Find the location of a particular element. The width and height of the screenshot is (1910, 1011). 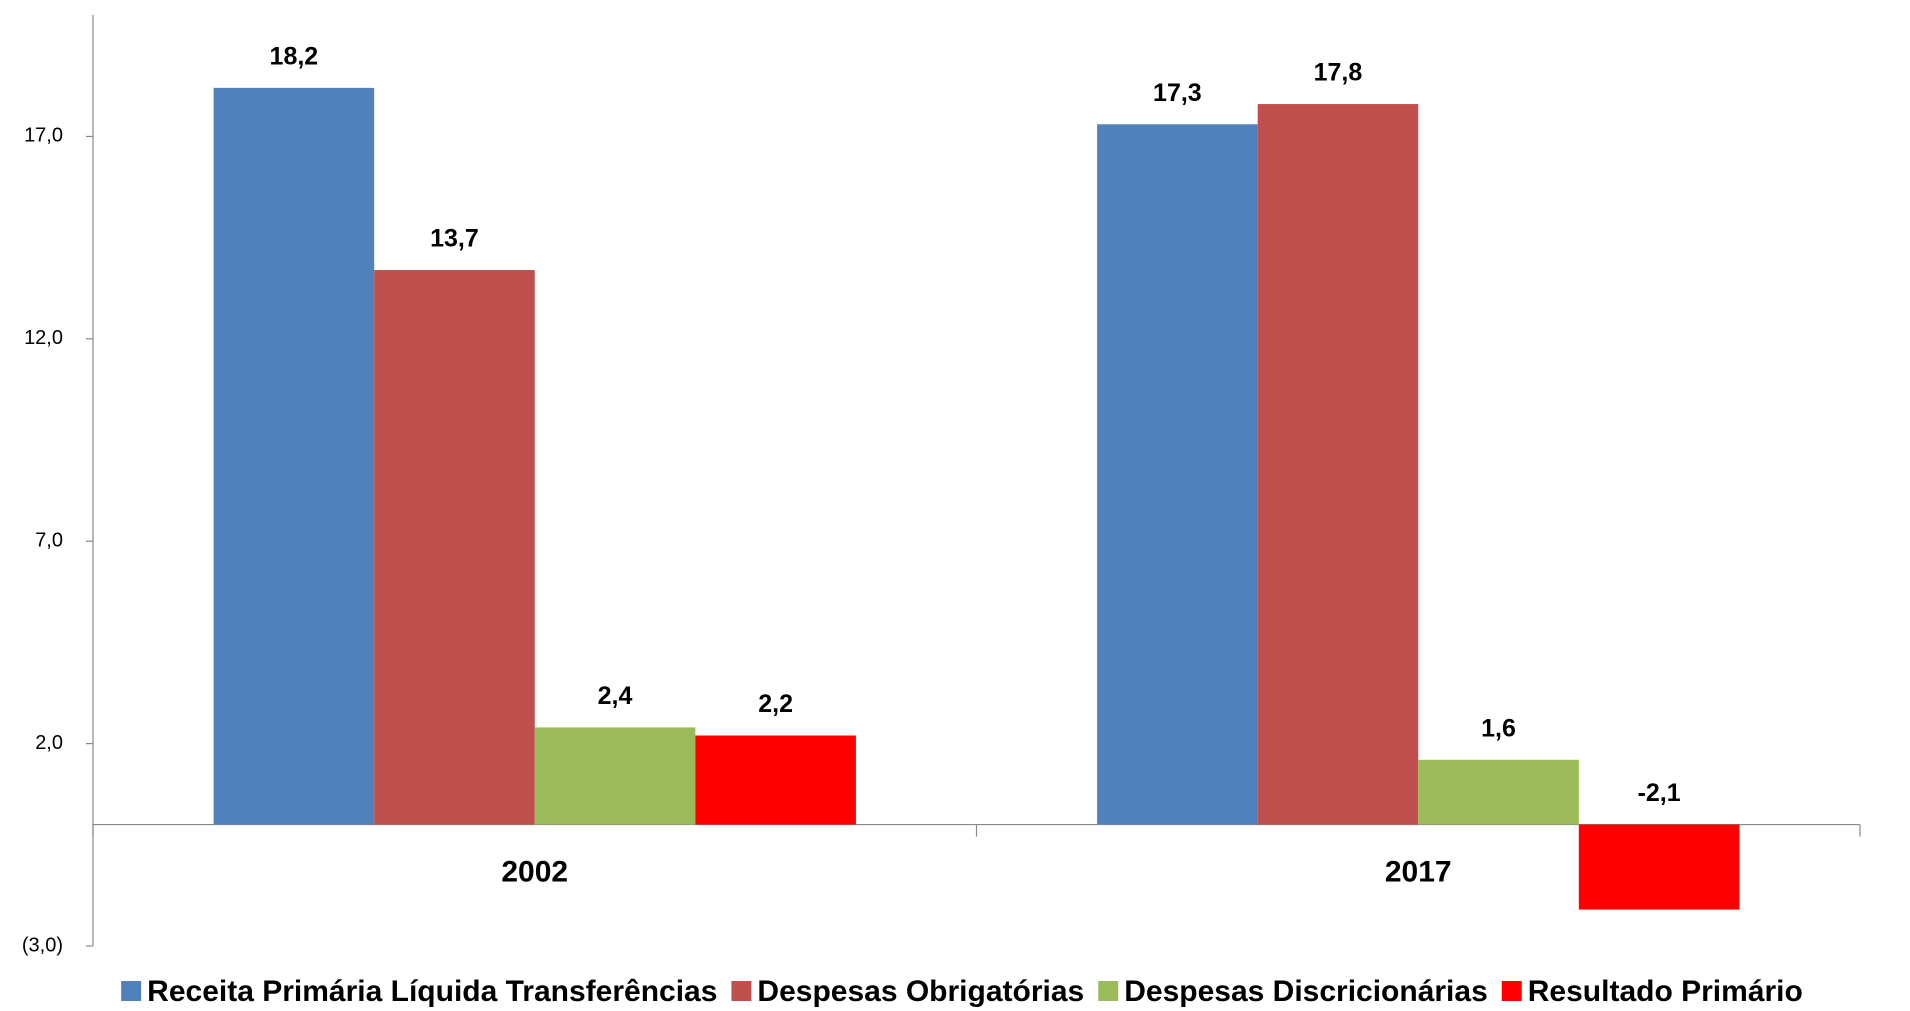

value-label: 17,8 is located at coordinates (1338, 73).